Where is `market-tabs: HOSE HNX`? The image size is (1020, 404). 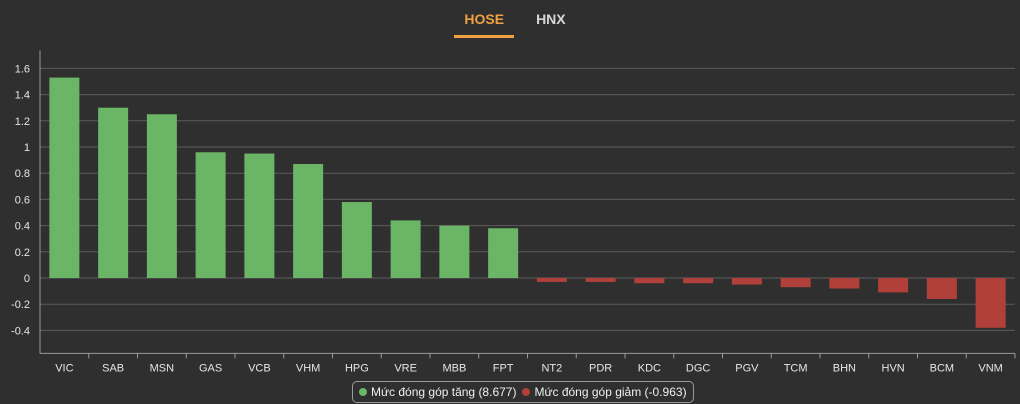
market-tabs: HOSE HNX is located at coordinates (510, 20).